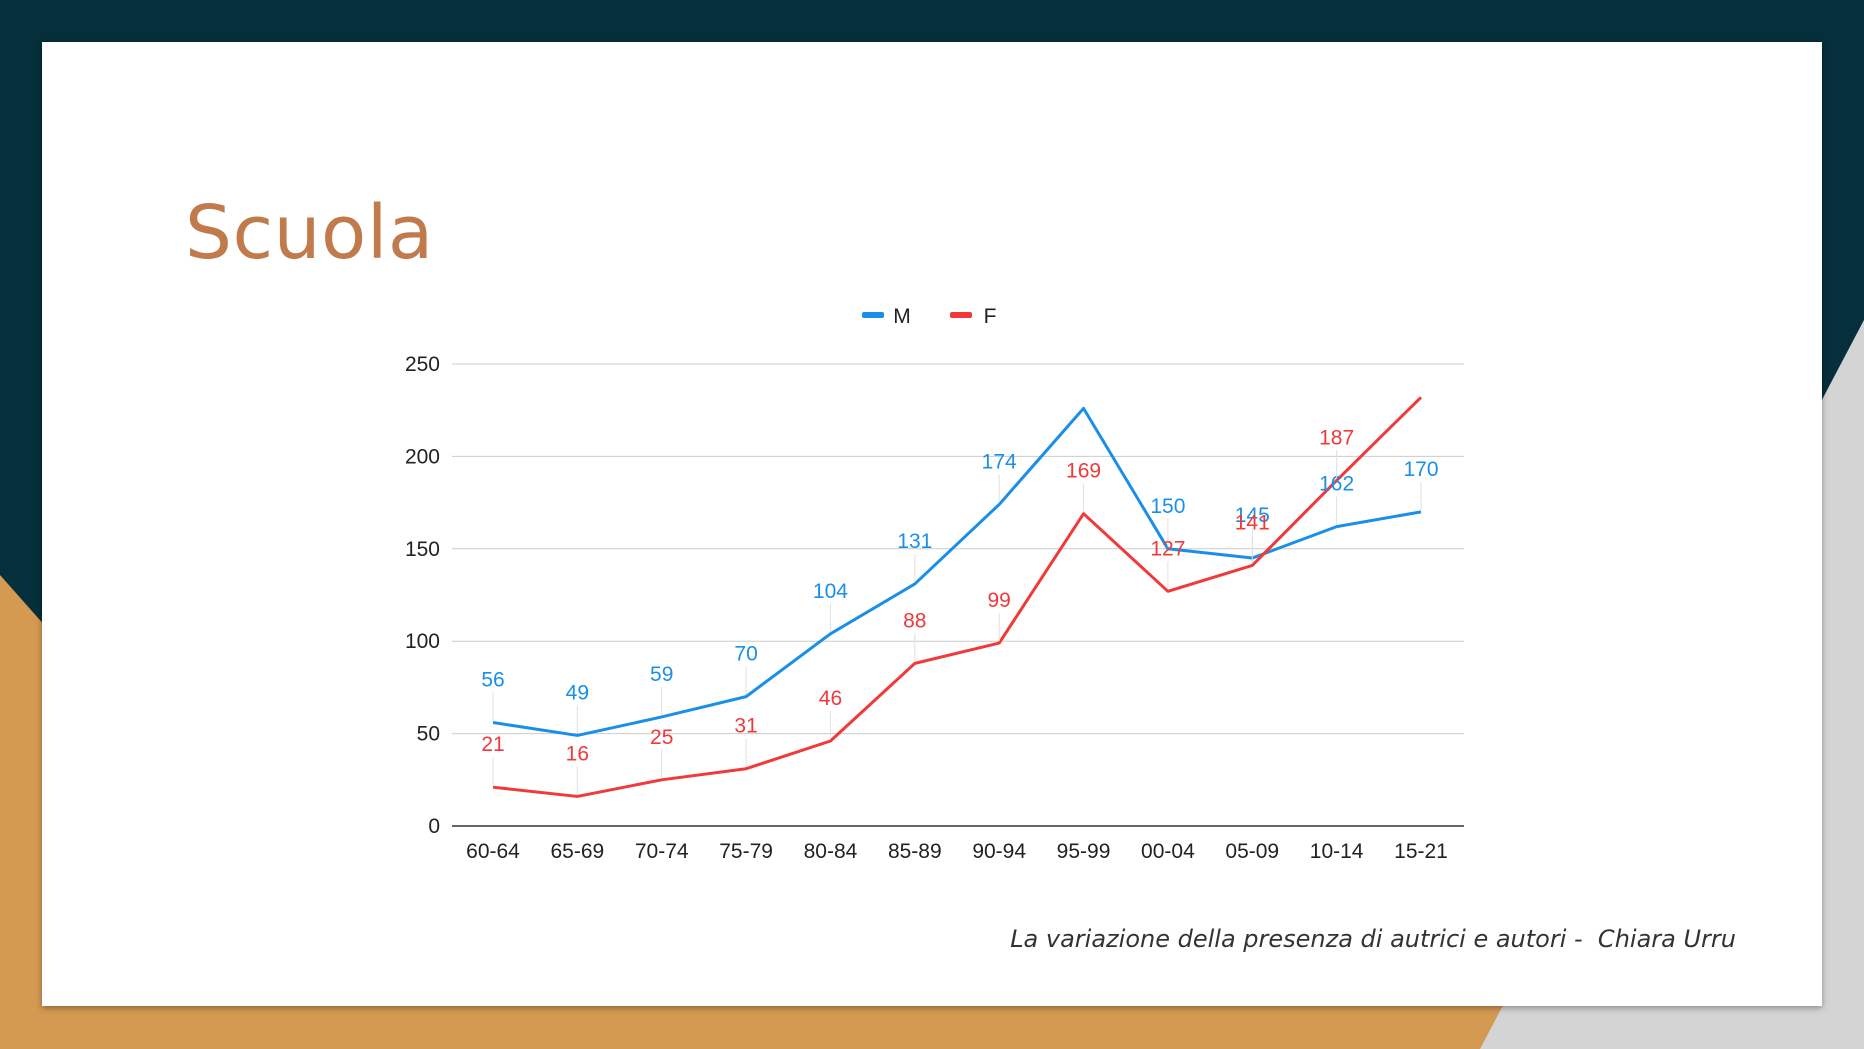 The image size is (1864, 1049). What do you see at coordinates (1336, 437) in the screenshot?
I see `data-label-f: 187` at bounding box center [1336, 437].